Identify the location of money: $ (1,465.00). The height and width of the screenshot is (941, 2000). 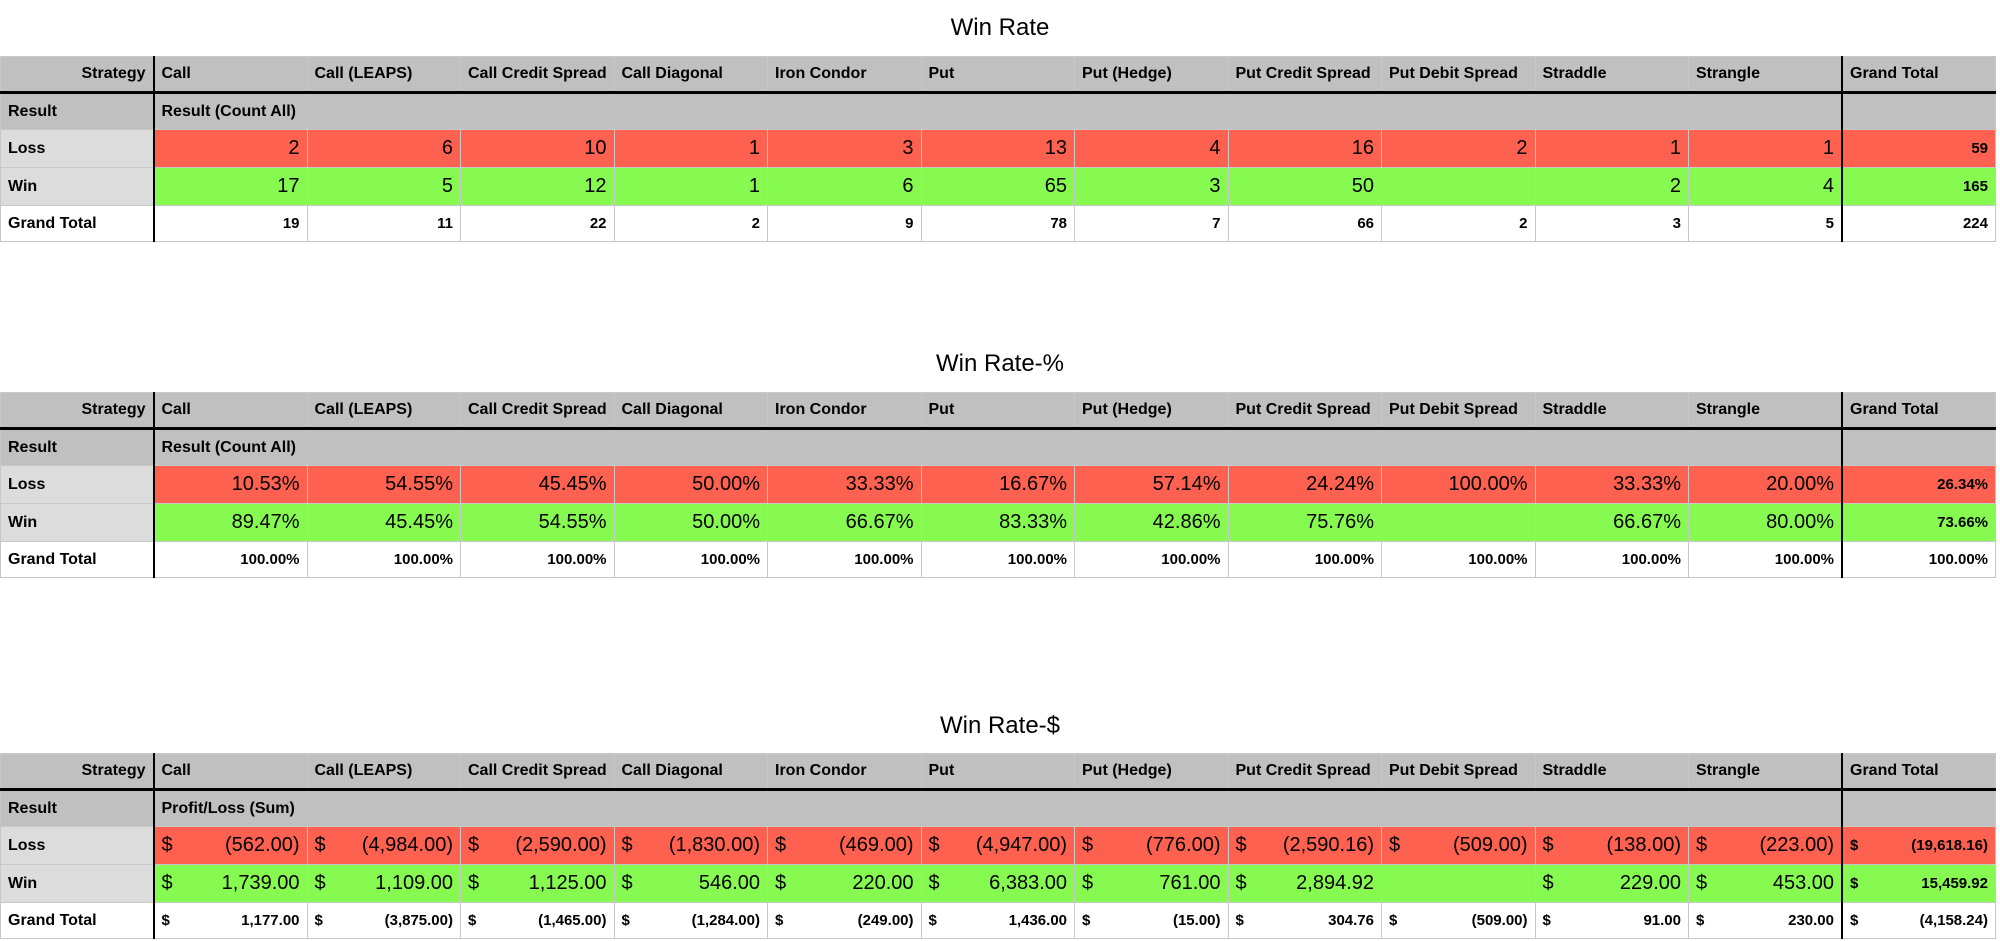
(537, 920).